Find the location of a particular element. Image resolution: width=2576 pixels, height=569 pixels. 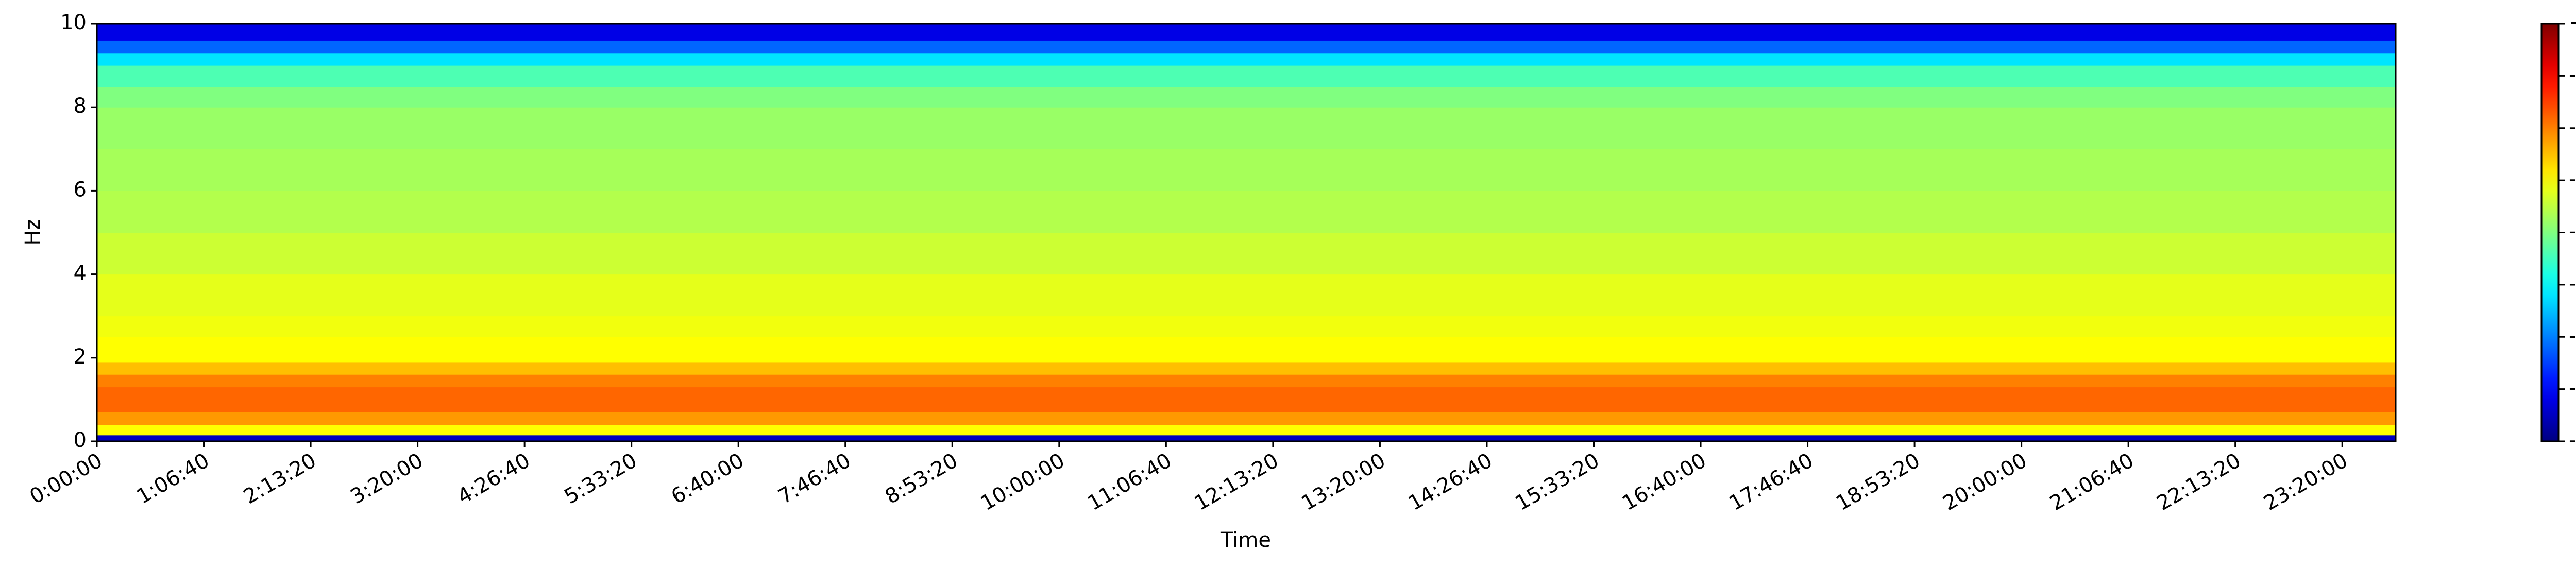

x-tick-label: 3:20:00 is located at coordinates (388, 479).